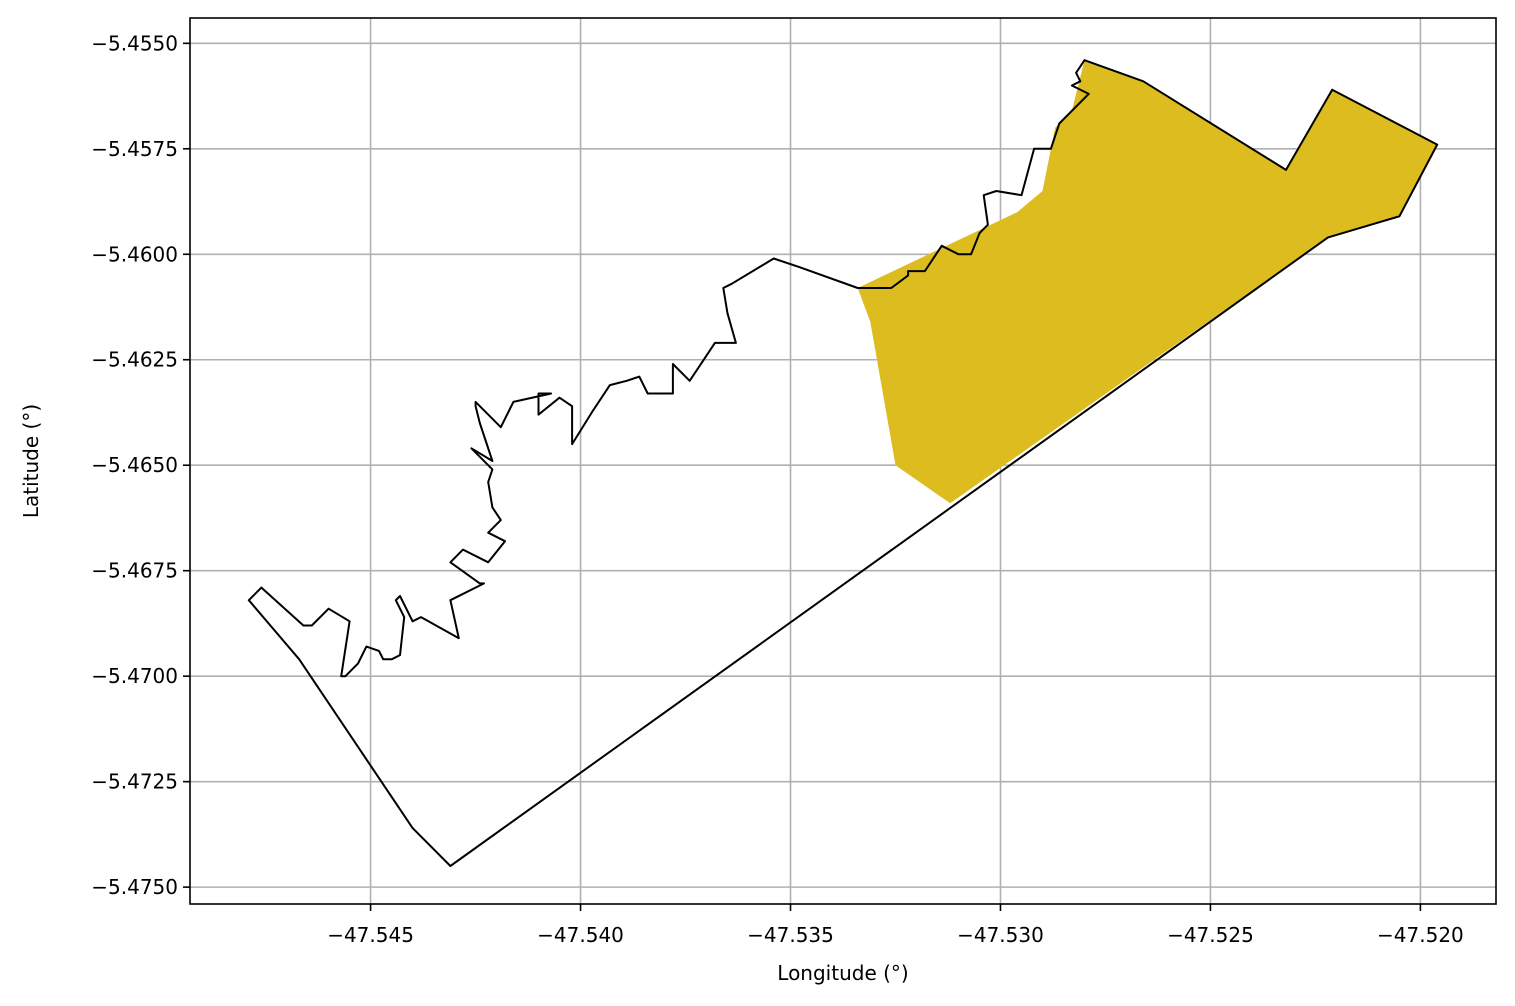  Describe the element at coordinates (580, 935) in the screenshot. I see `x-tick-label: −47.540` at that location.